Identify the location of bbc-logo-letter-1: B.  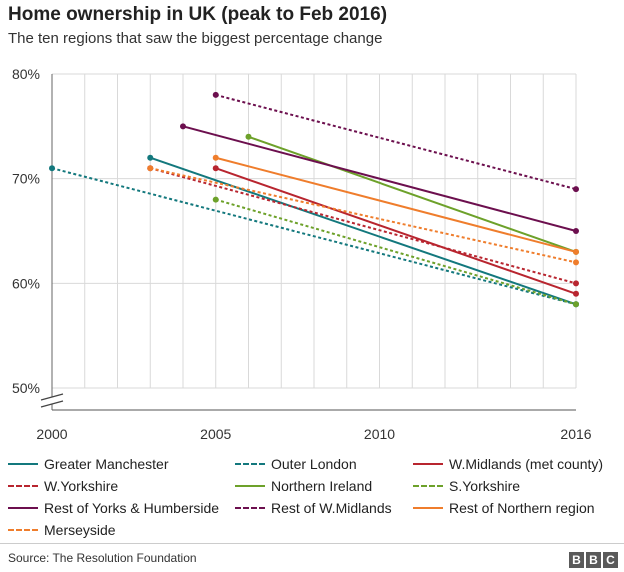
(576, 560).